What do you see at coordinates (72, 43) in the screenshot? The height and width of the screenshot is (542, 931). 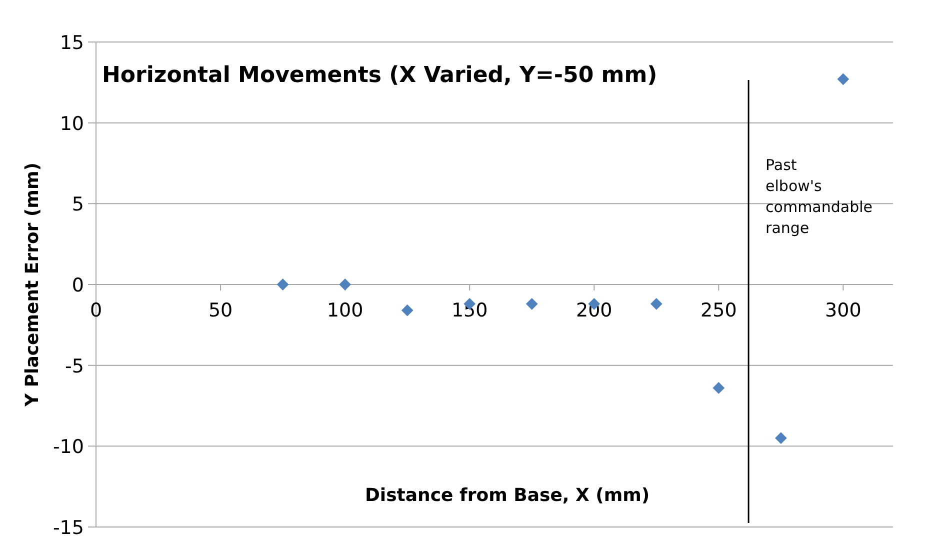 I see `y-tick-label: 15` at bounding box center [72, 43].